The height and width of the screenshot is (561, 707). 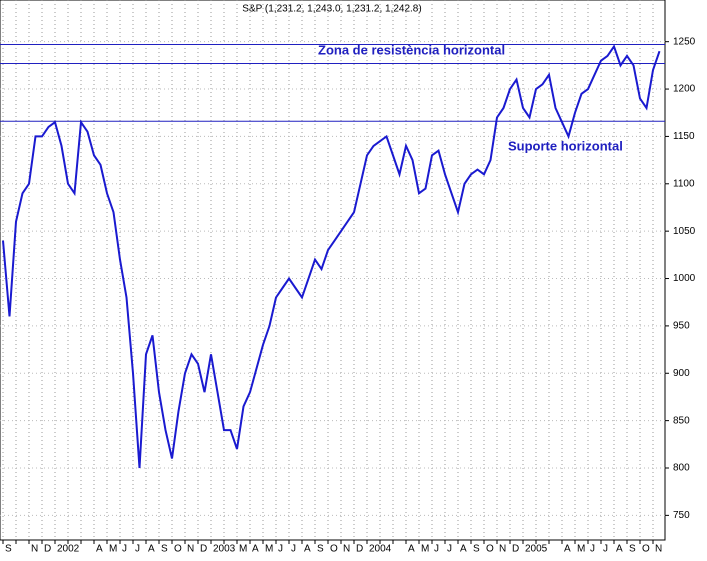 What do you see at coordinates (684, 41) in the screenshot?
I see `y-tick-label: 1250` at bounding box center [684, 41].